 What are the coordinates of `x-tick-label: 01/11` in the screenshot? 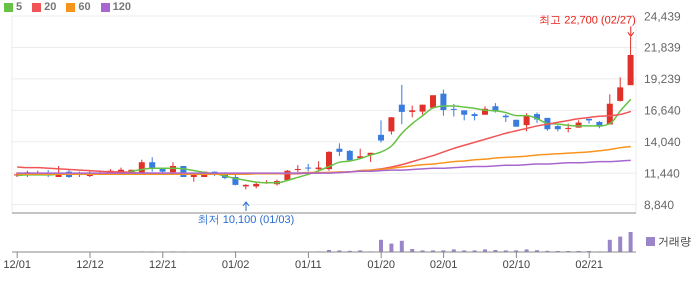 It's located at (308, 264).